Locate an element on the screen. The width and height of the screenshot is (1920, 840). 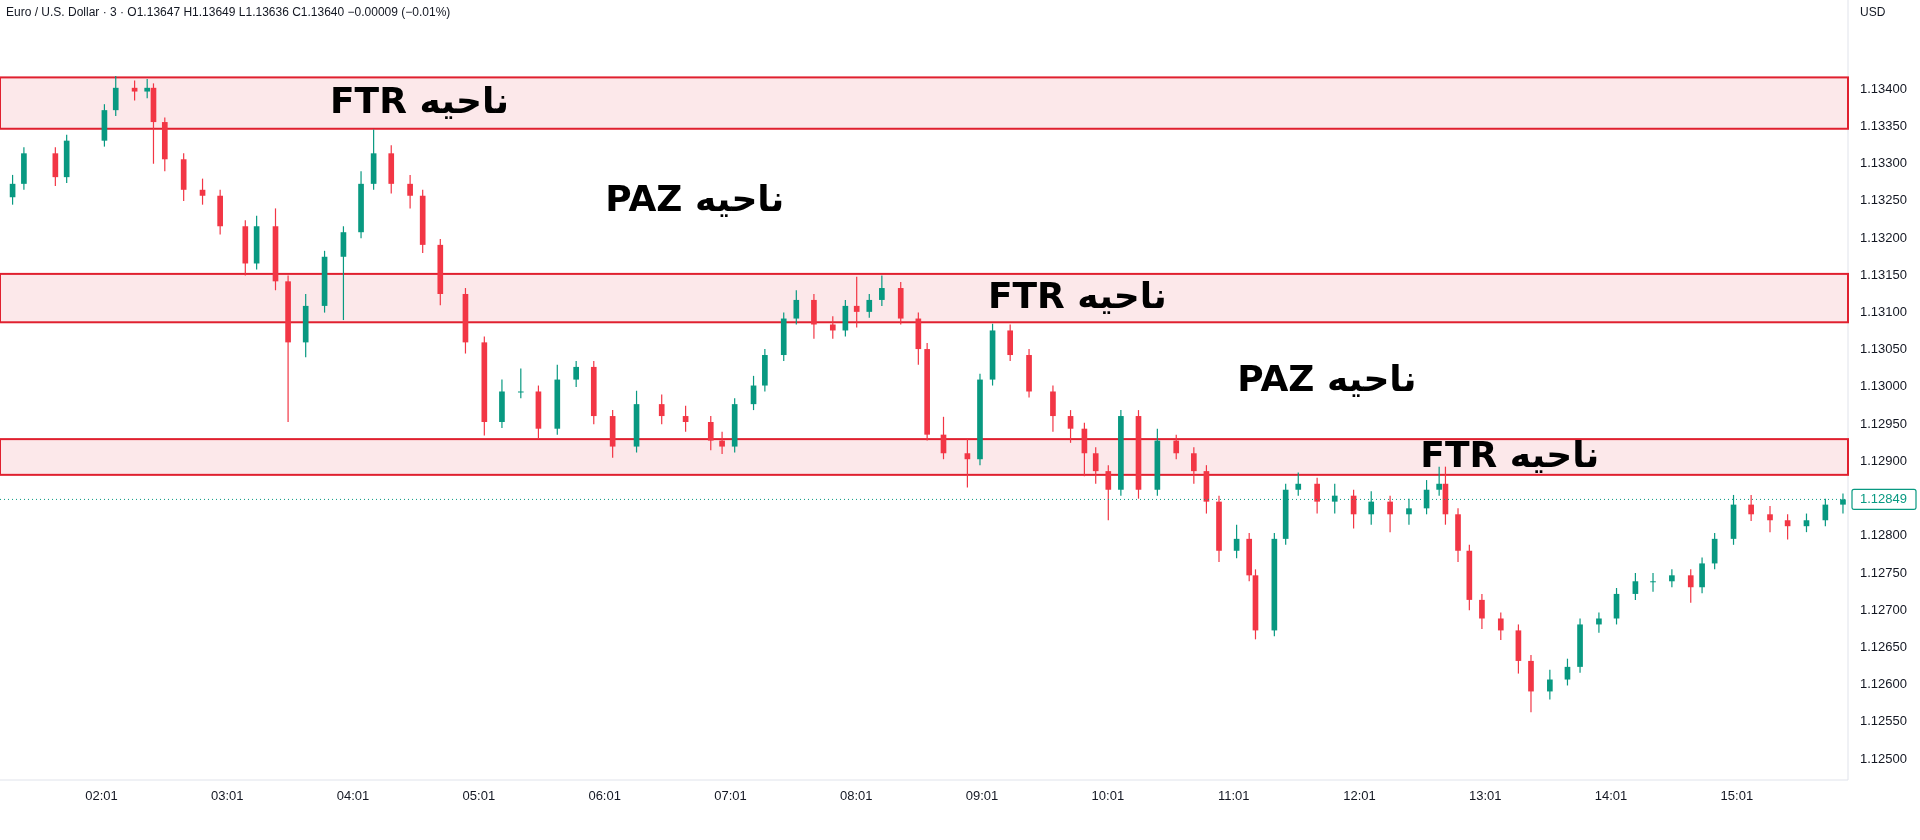
y-tick-label: 1.12800 is located at coordinates (1883, 535).